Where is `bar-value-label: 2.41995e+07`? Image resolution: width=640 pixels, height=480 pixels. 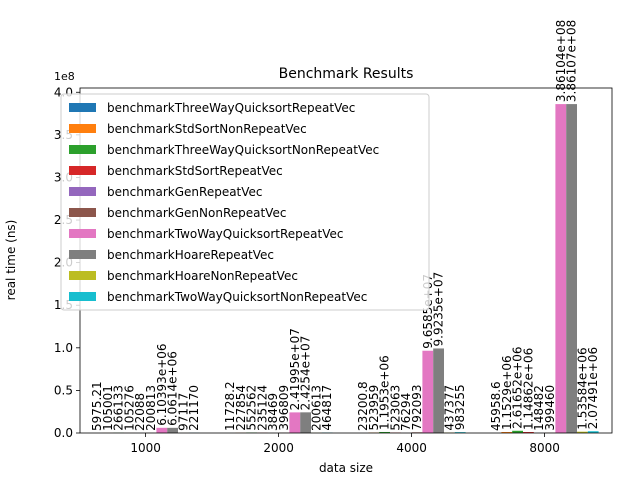
bar-value-label: 2.41995e+07 is located at coordinates (295, 369).